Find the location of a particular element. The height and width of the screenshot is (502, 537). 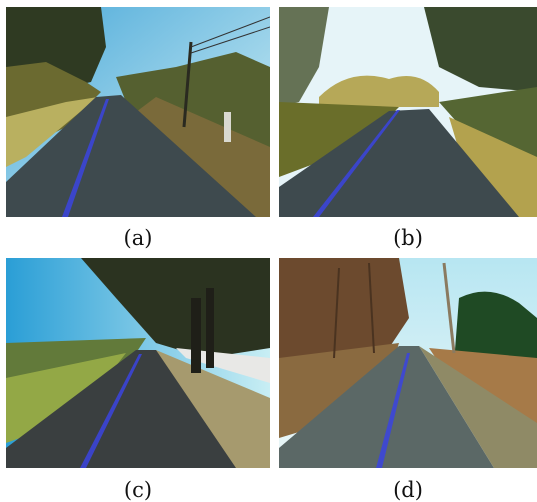

caption-a: (a) is located at coordinates (138, 238).